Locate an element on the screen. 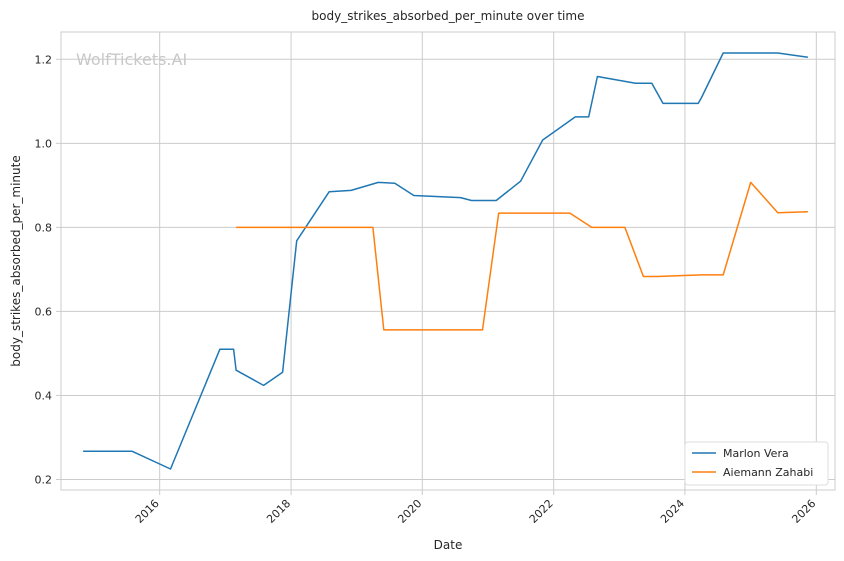 The image size is (844, 561). y-tick-label: 1.2 is located at coordinates (44, 59).